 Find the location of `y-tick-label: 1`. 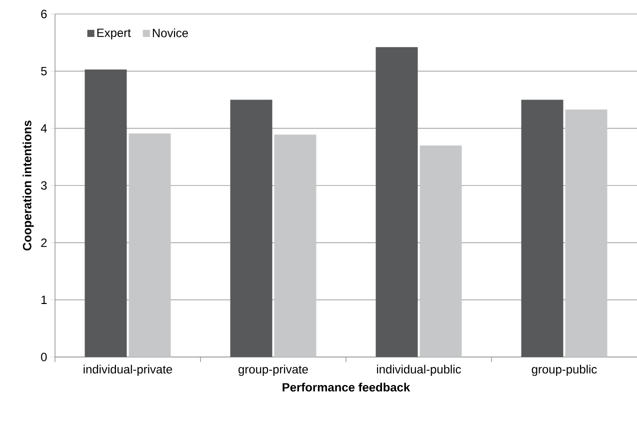

y-tick-label: 1 is located at coordinates (44, 300).